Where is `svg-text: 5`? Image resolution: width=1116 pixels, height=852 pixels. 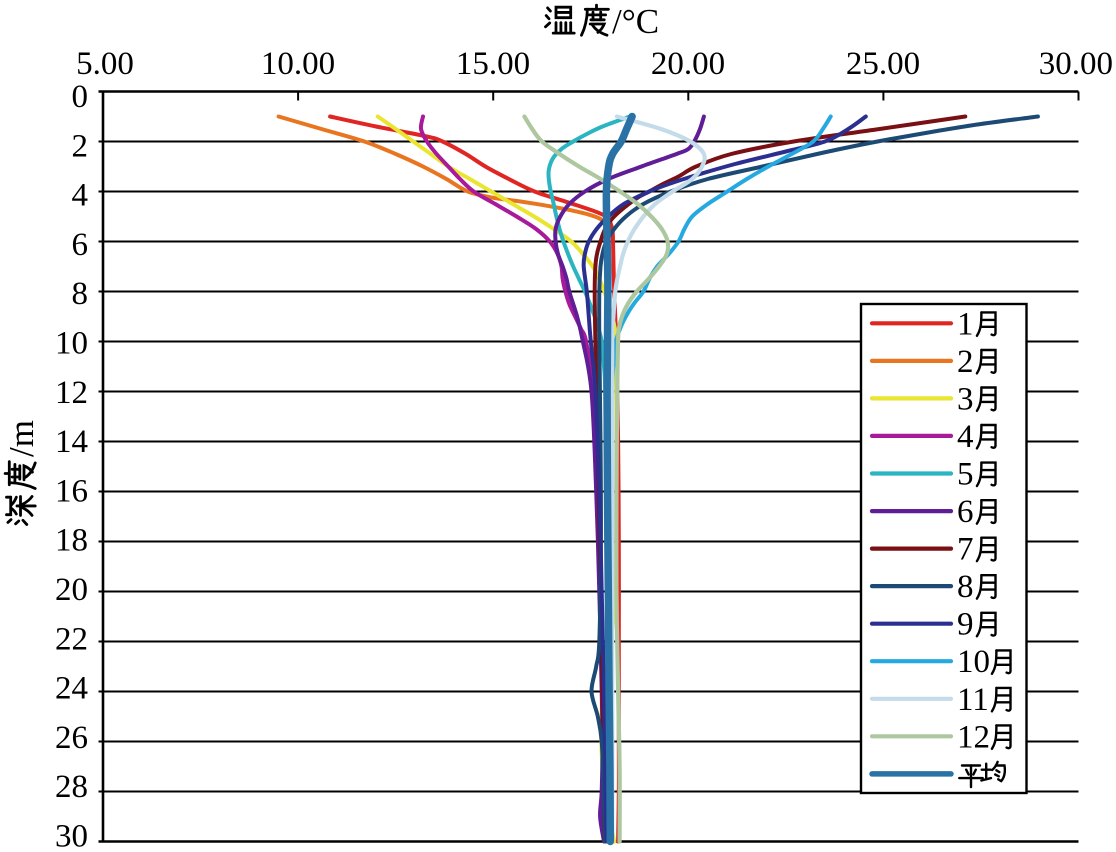
svg-text: 5 is located at coordinates (965, 475).